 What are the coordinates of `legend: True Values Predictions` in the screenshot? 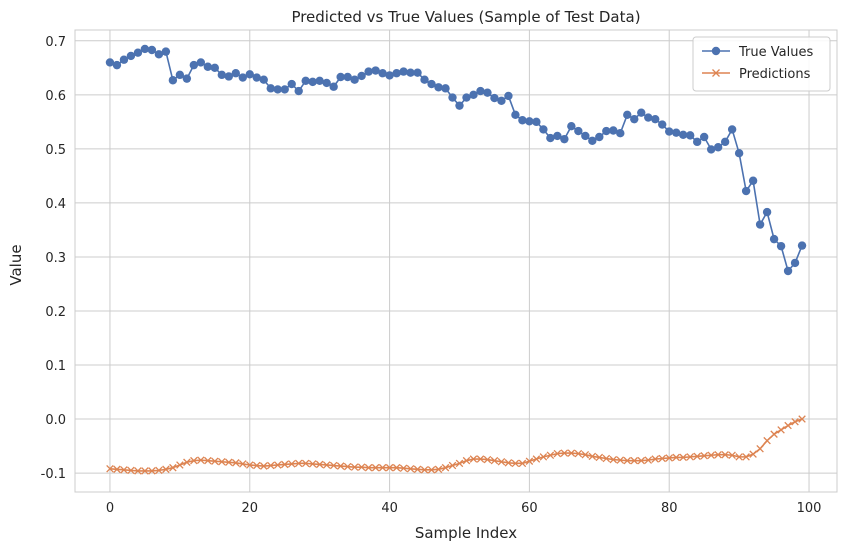 It's located at (761, 64).